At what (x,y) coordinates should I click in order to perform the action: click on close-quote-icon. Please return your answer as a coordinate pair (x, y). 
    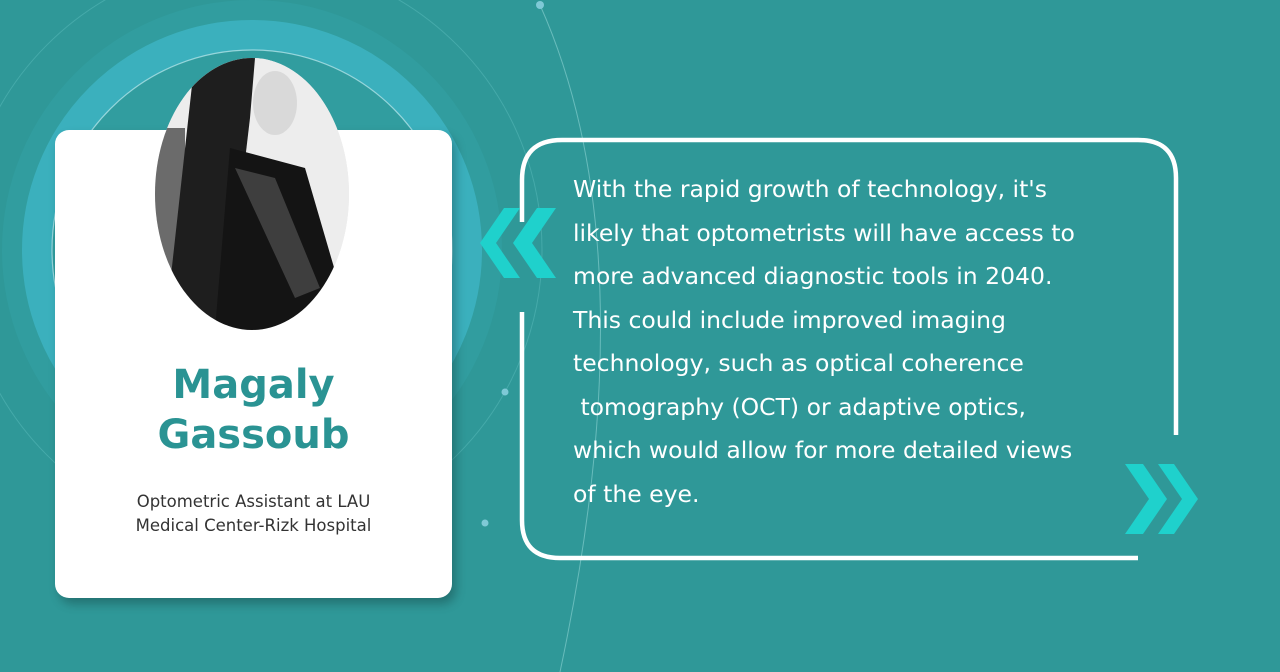
    Looking at the image, I should click on (1161, 499).